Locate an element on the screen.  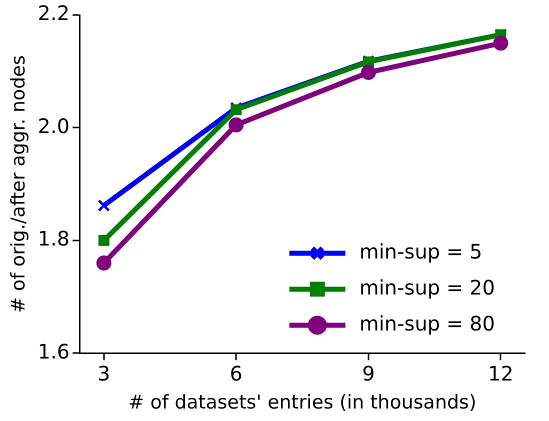
x-tick-label: 3 is located at coordinates (103, 373).